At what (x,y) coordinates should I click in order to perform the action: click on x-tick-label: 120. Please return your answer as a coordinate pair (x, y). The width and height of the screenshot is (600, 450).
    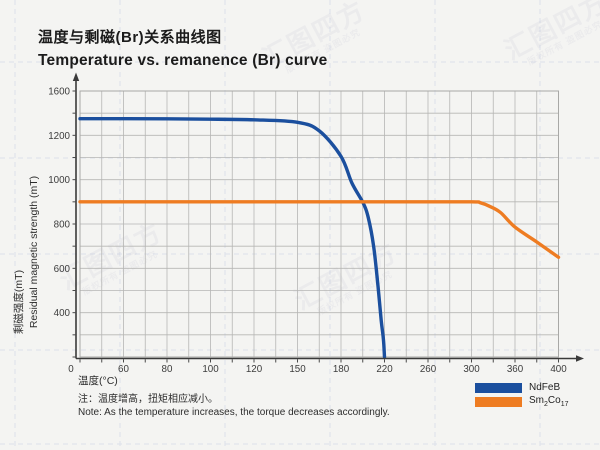
    Looking at the image, I should click on (254, 369).